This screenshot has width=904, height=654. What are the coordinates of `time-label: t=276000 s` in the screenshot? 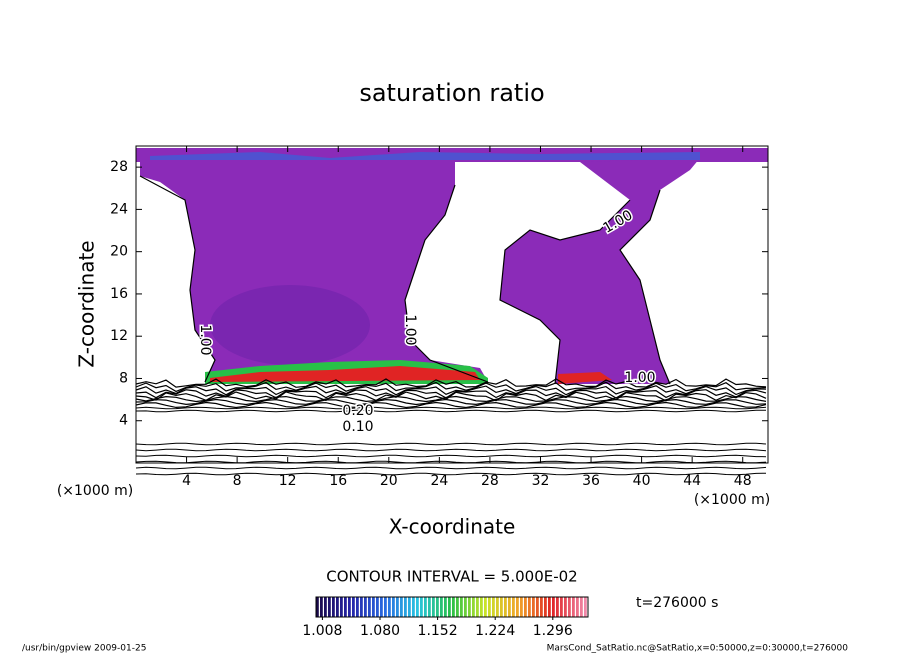 It's located at (677, 603).